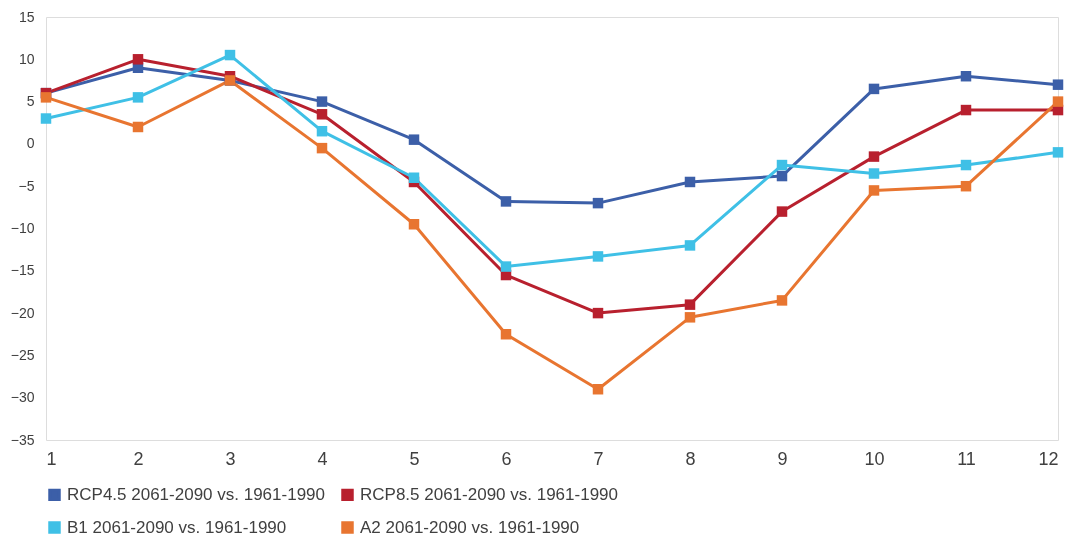 The height and width of the screenshot is (549, 1074). I want to click on x-tick-label: 8, so click(690, 458).